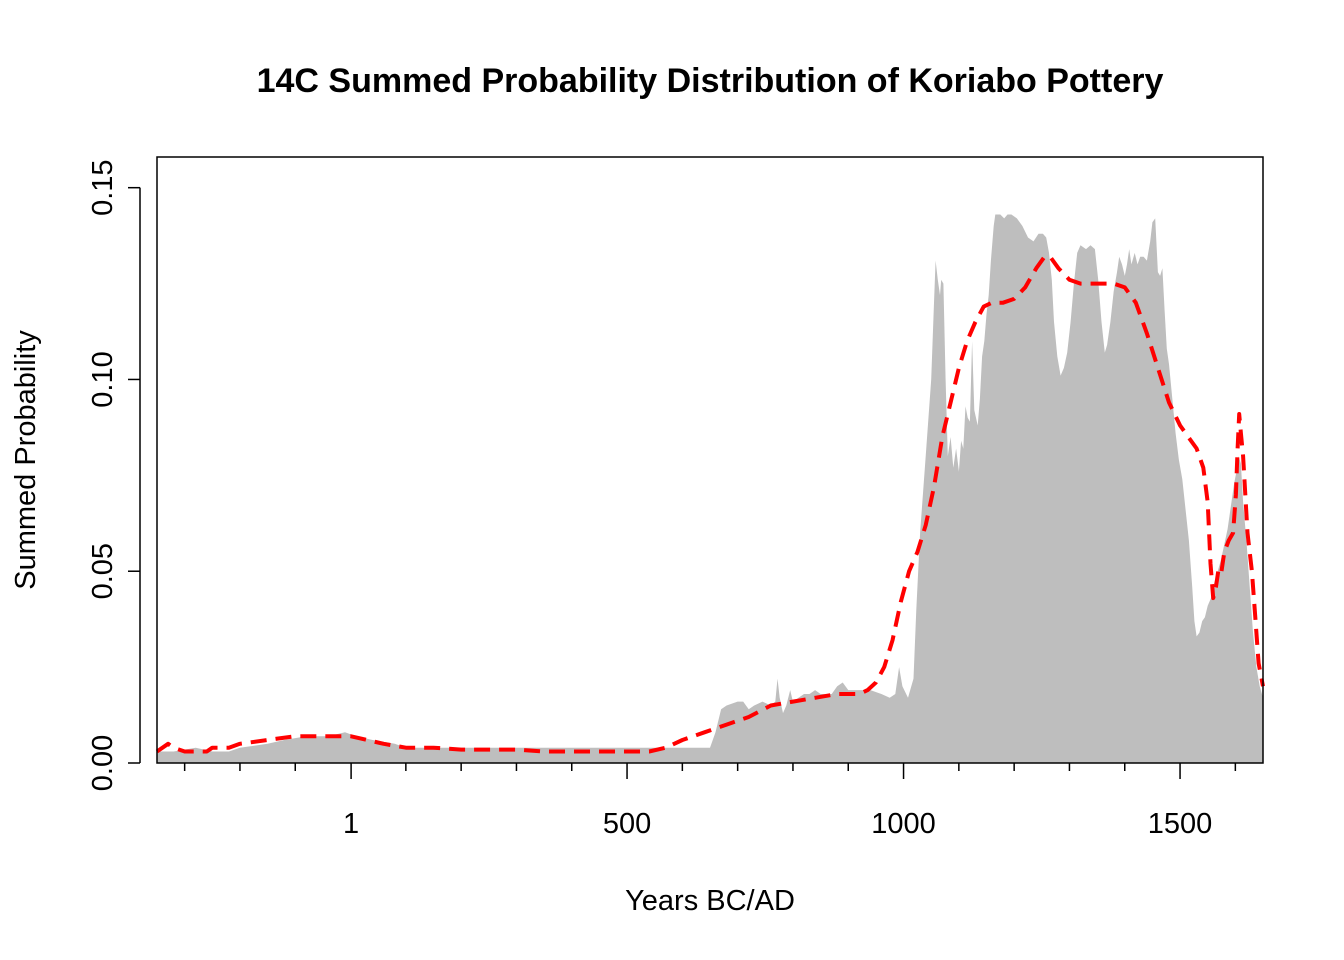 This screenshot has height=960, width=1344. Describe the element at coordinates (103, 379) in the screenshot. I see `y-tick-label: 0.10` at that location.